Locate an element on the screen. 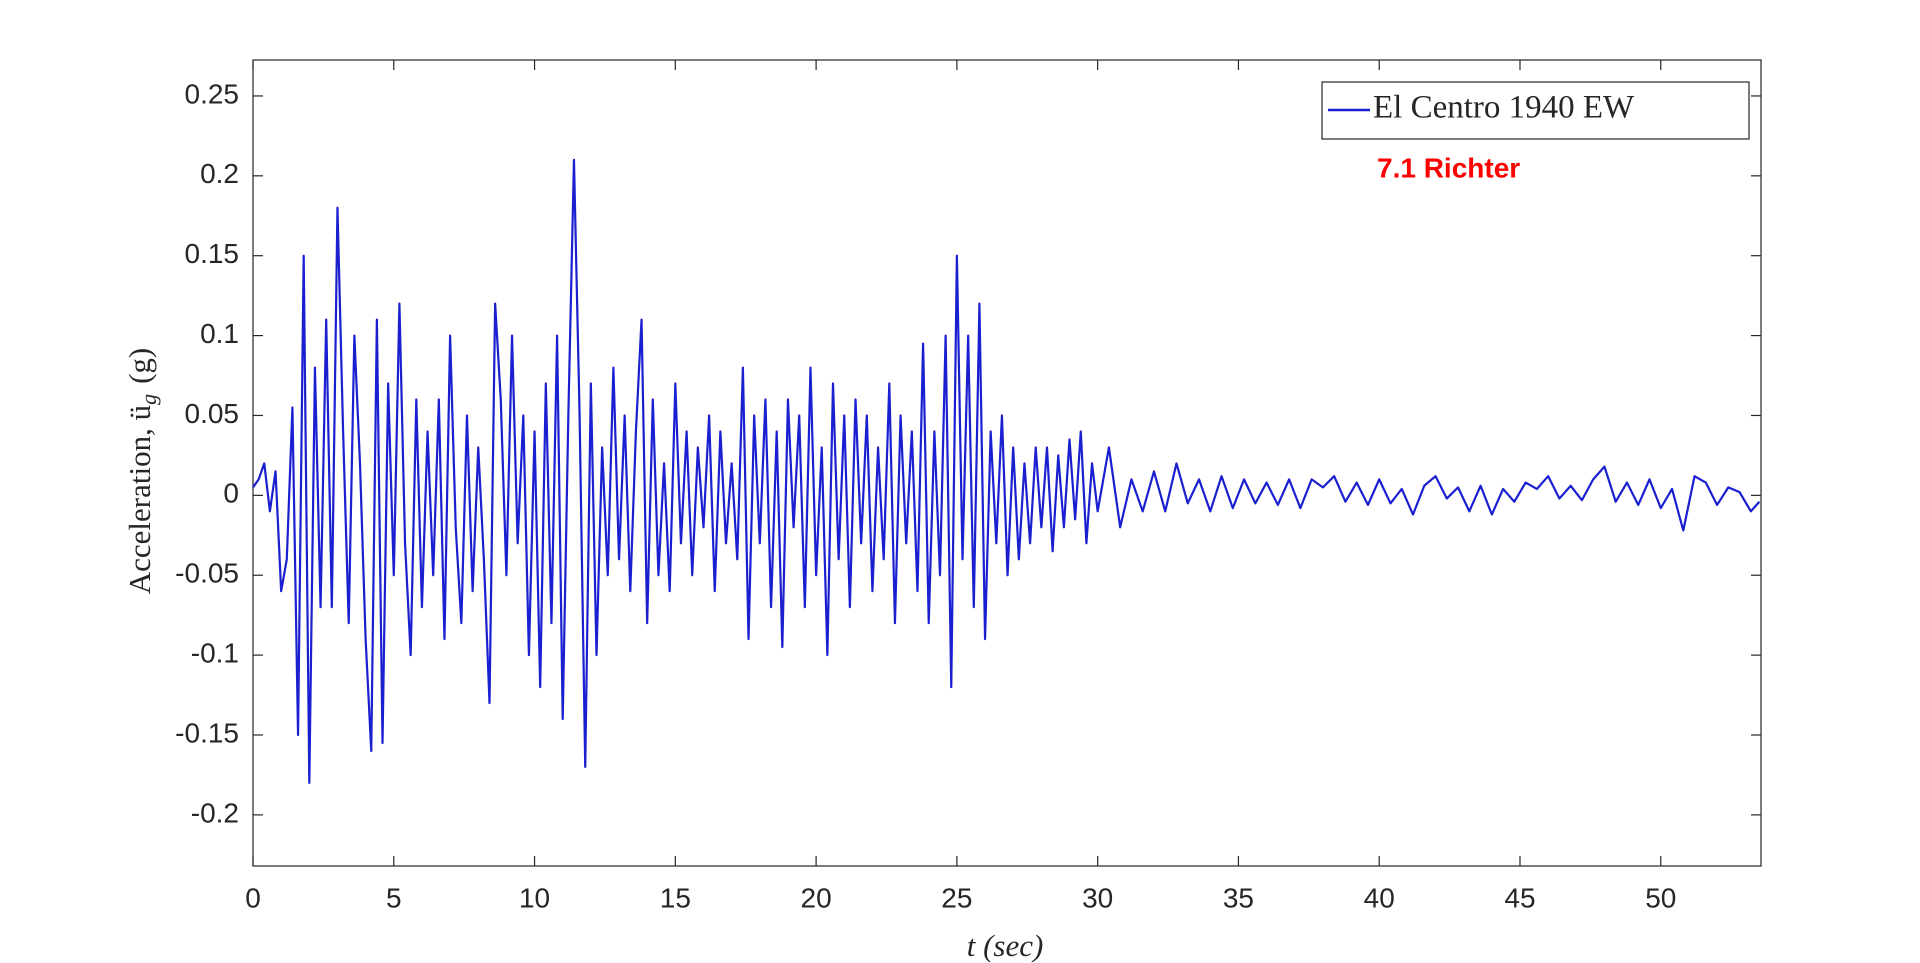 This screenshot has height=963, width=1920. x-tick-label: 45 is located at coordinates (1519, 897).